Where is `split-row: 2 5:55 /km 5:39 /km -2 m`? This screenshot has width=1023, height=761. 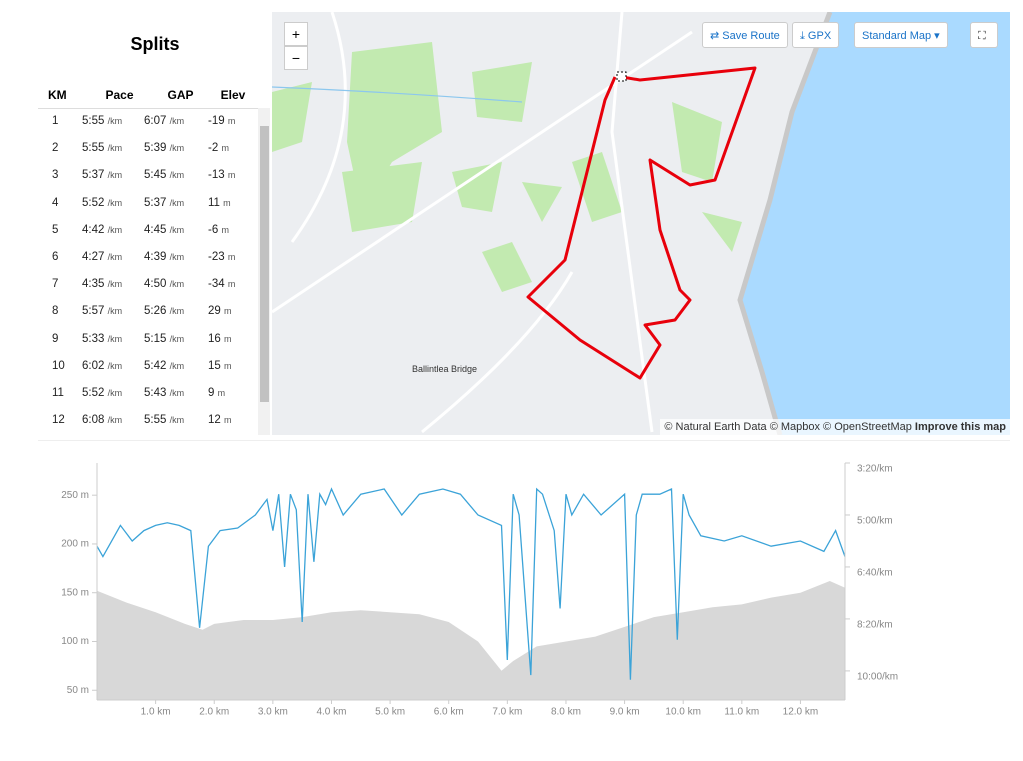
split-row: 2 5:55 /km 5:39 /km -2 m is located at coordinates (148, 149).